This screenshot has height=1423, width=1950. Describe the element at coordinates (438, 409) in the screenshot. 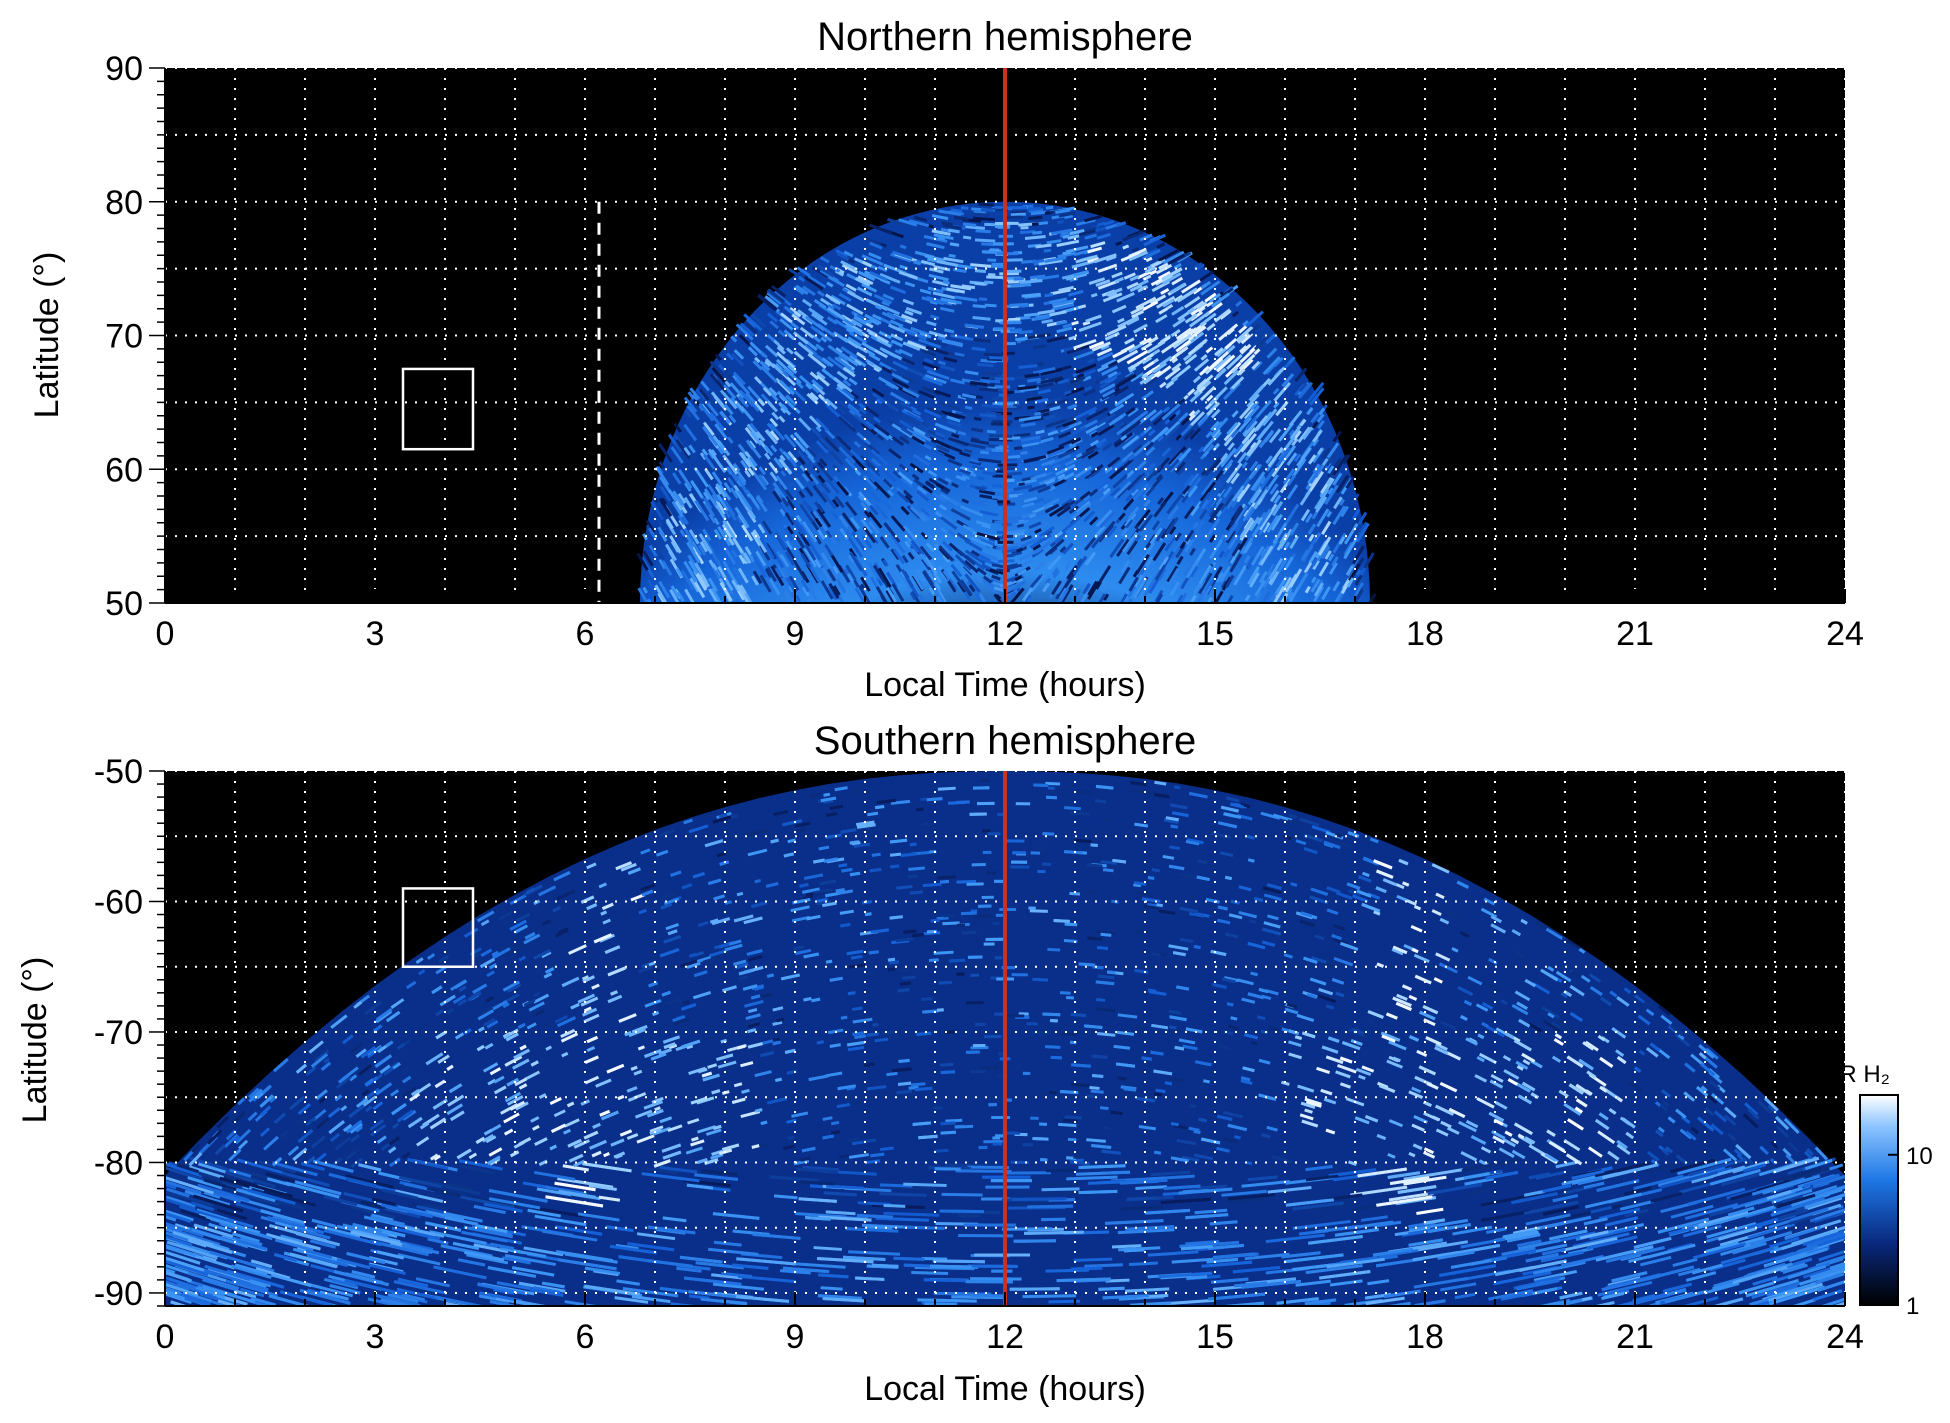

I see `north-reference-box` at that location.